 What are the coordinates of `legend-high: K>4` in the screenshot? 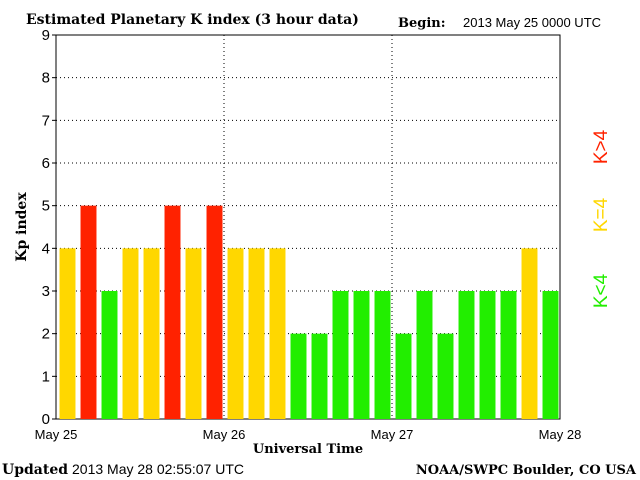 It's located at (601, 146).